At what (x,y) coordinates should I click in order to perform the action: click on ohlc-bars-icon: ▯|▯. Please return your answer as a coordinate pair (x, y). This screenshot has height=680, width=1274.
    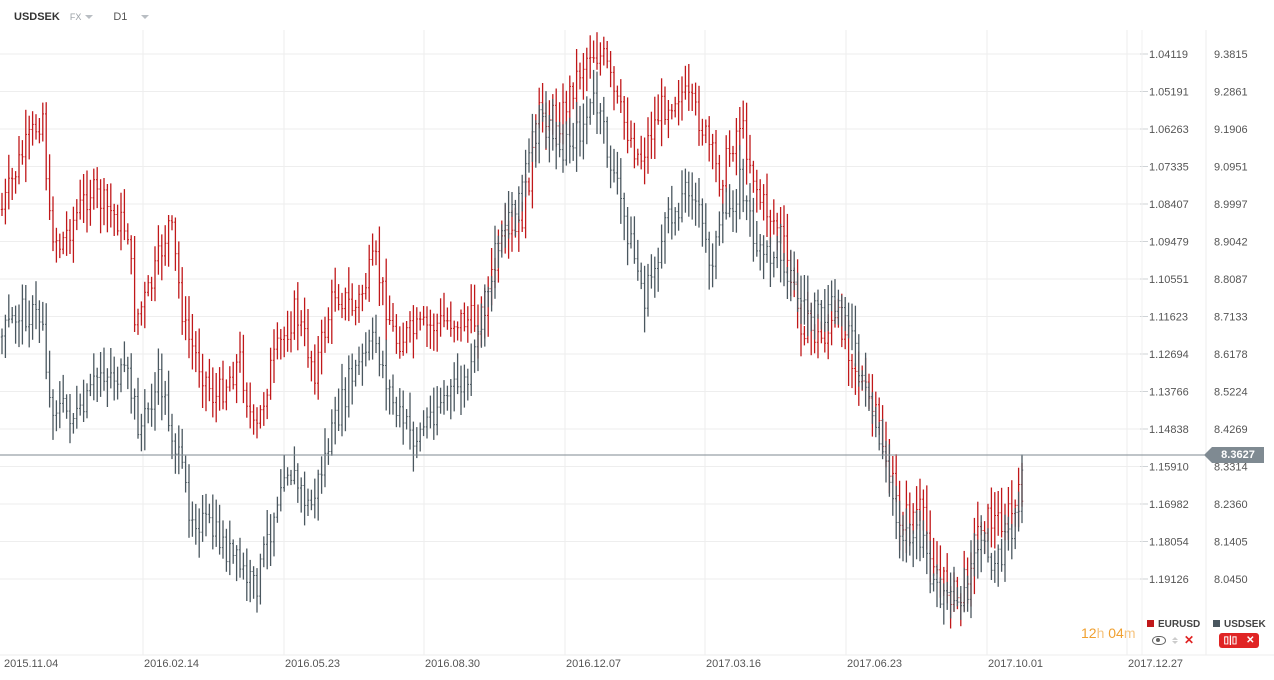
    Looking at the image, I should click on (1230, 640).